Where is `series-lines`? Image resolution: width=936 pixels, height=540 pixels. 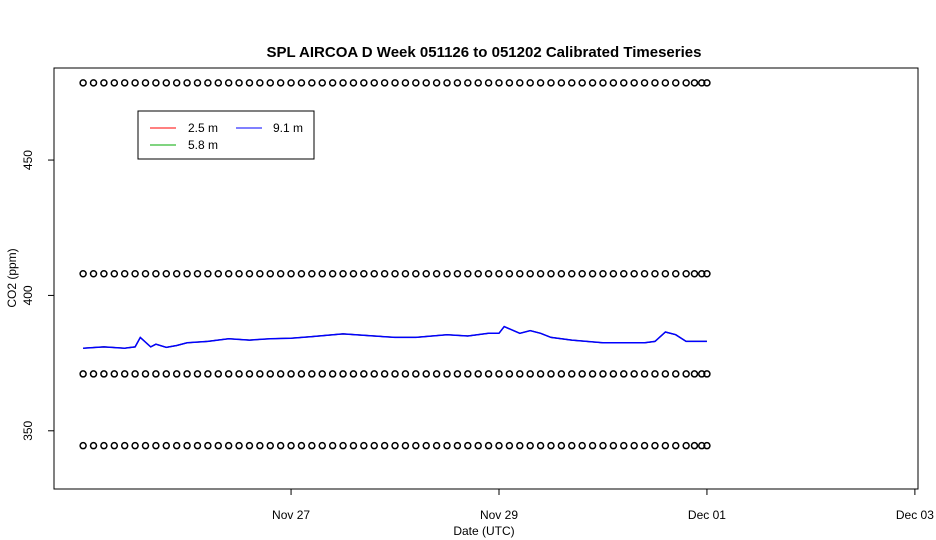
series-lines is located at coordinates (395, 337).